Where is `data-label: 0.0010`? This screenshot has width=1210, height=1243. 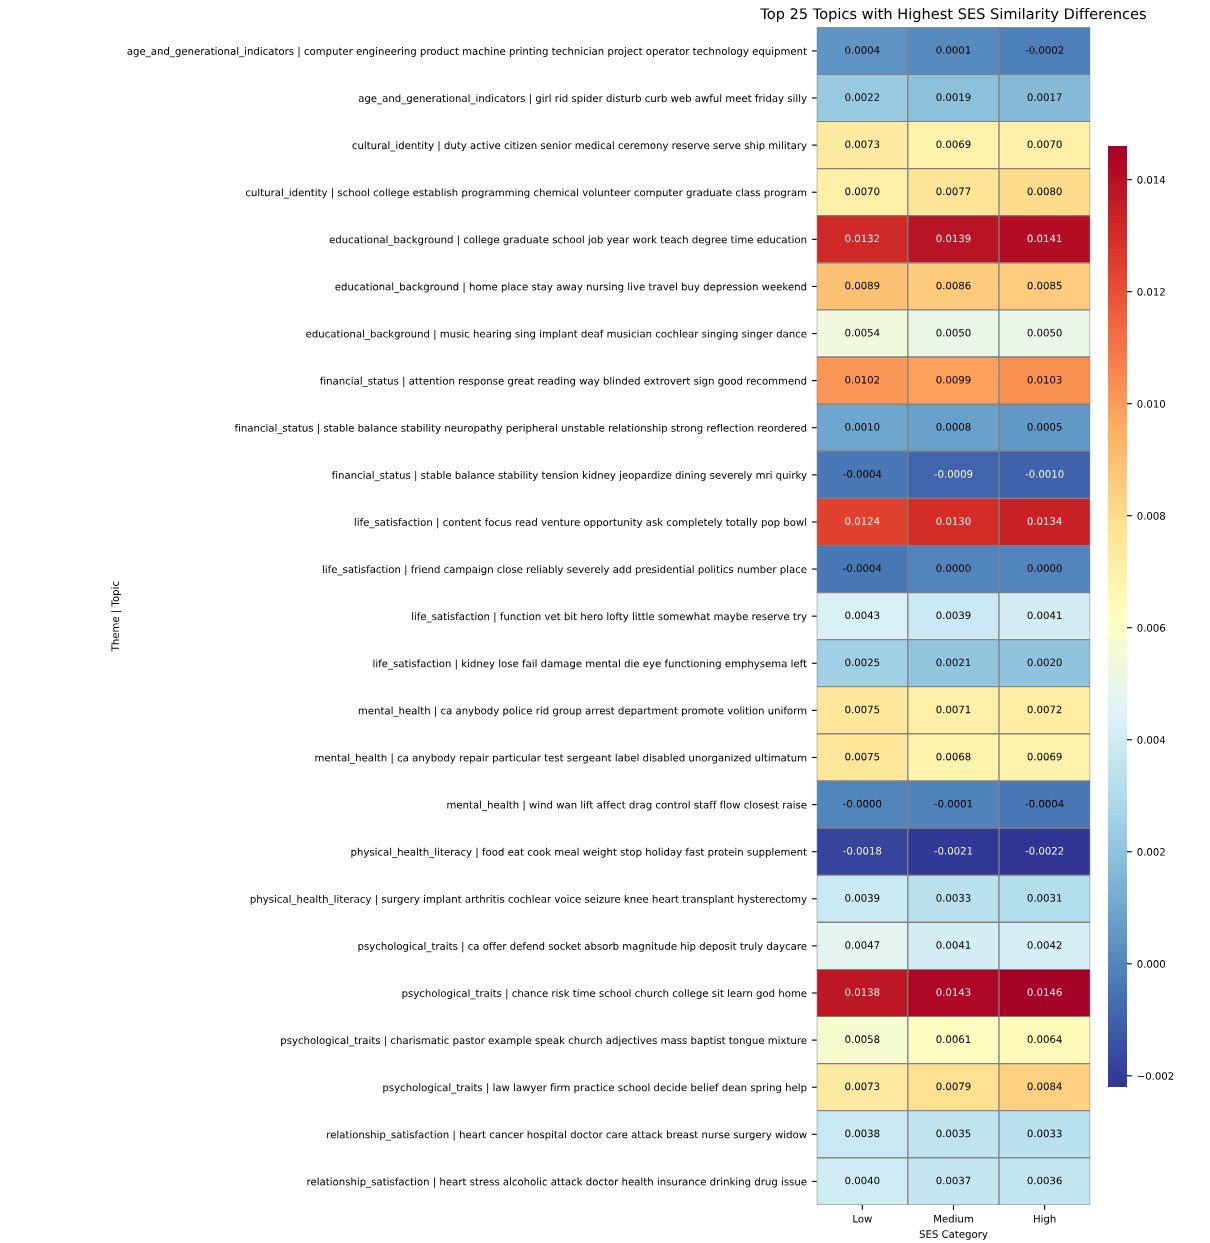
data-label: 0.0010 is located at coordinates (862, 427).